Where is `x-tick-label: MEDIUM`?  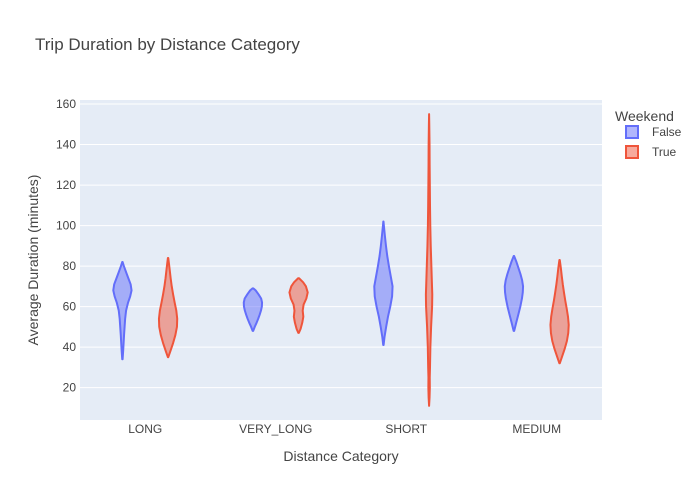
x-tick-label: MEDIUM is located at coordinates (536, 429).